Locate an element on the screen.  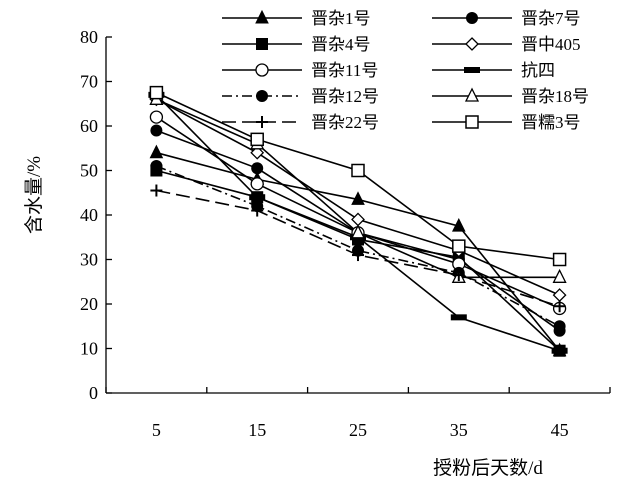
x-tick-label: 45 is located at coordinates (560, 430).